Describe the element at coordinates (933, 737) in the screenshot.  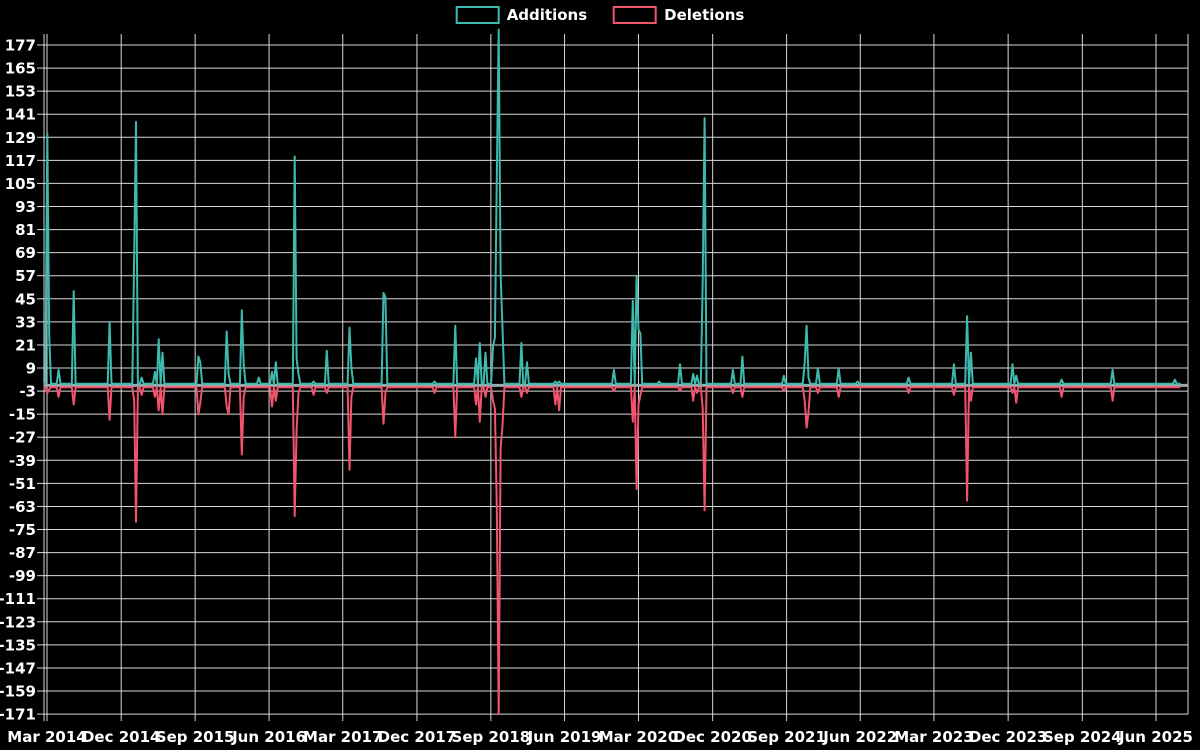
I see `x-tick-label: Mar 2023` at that location.